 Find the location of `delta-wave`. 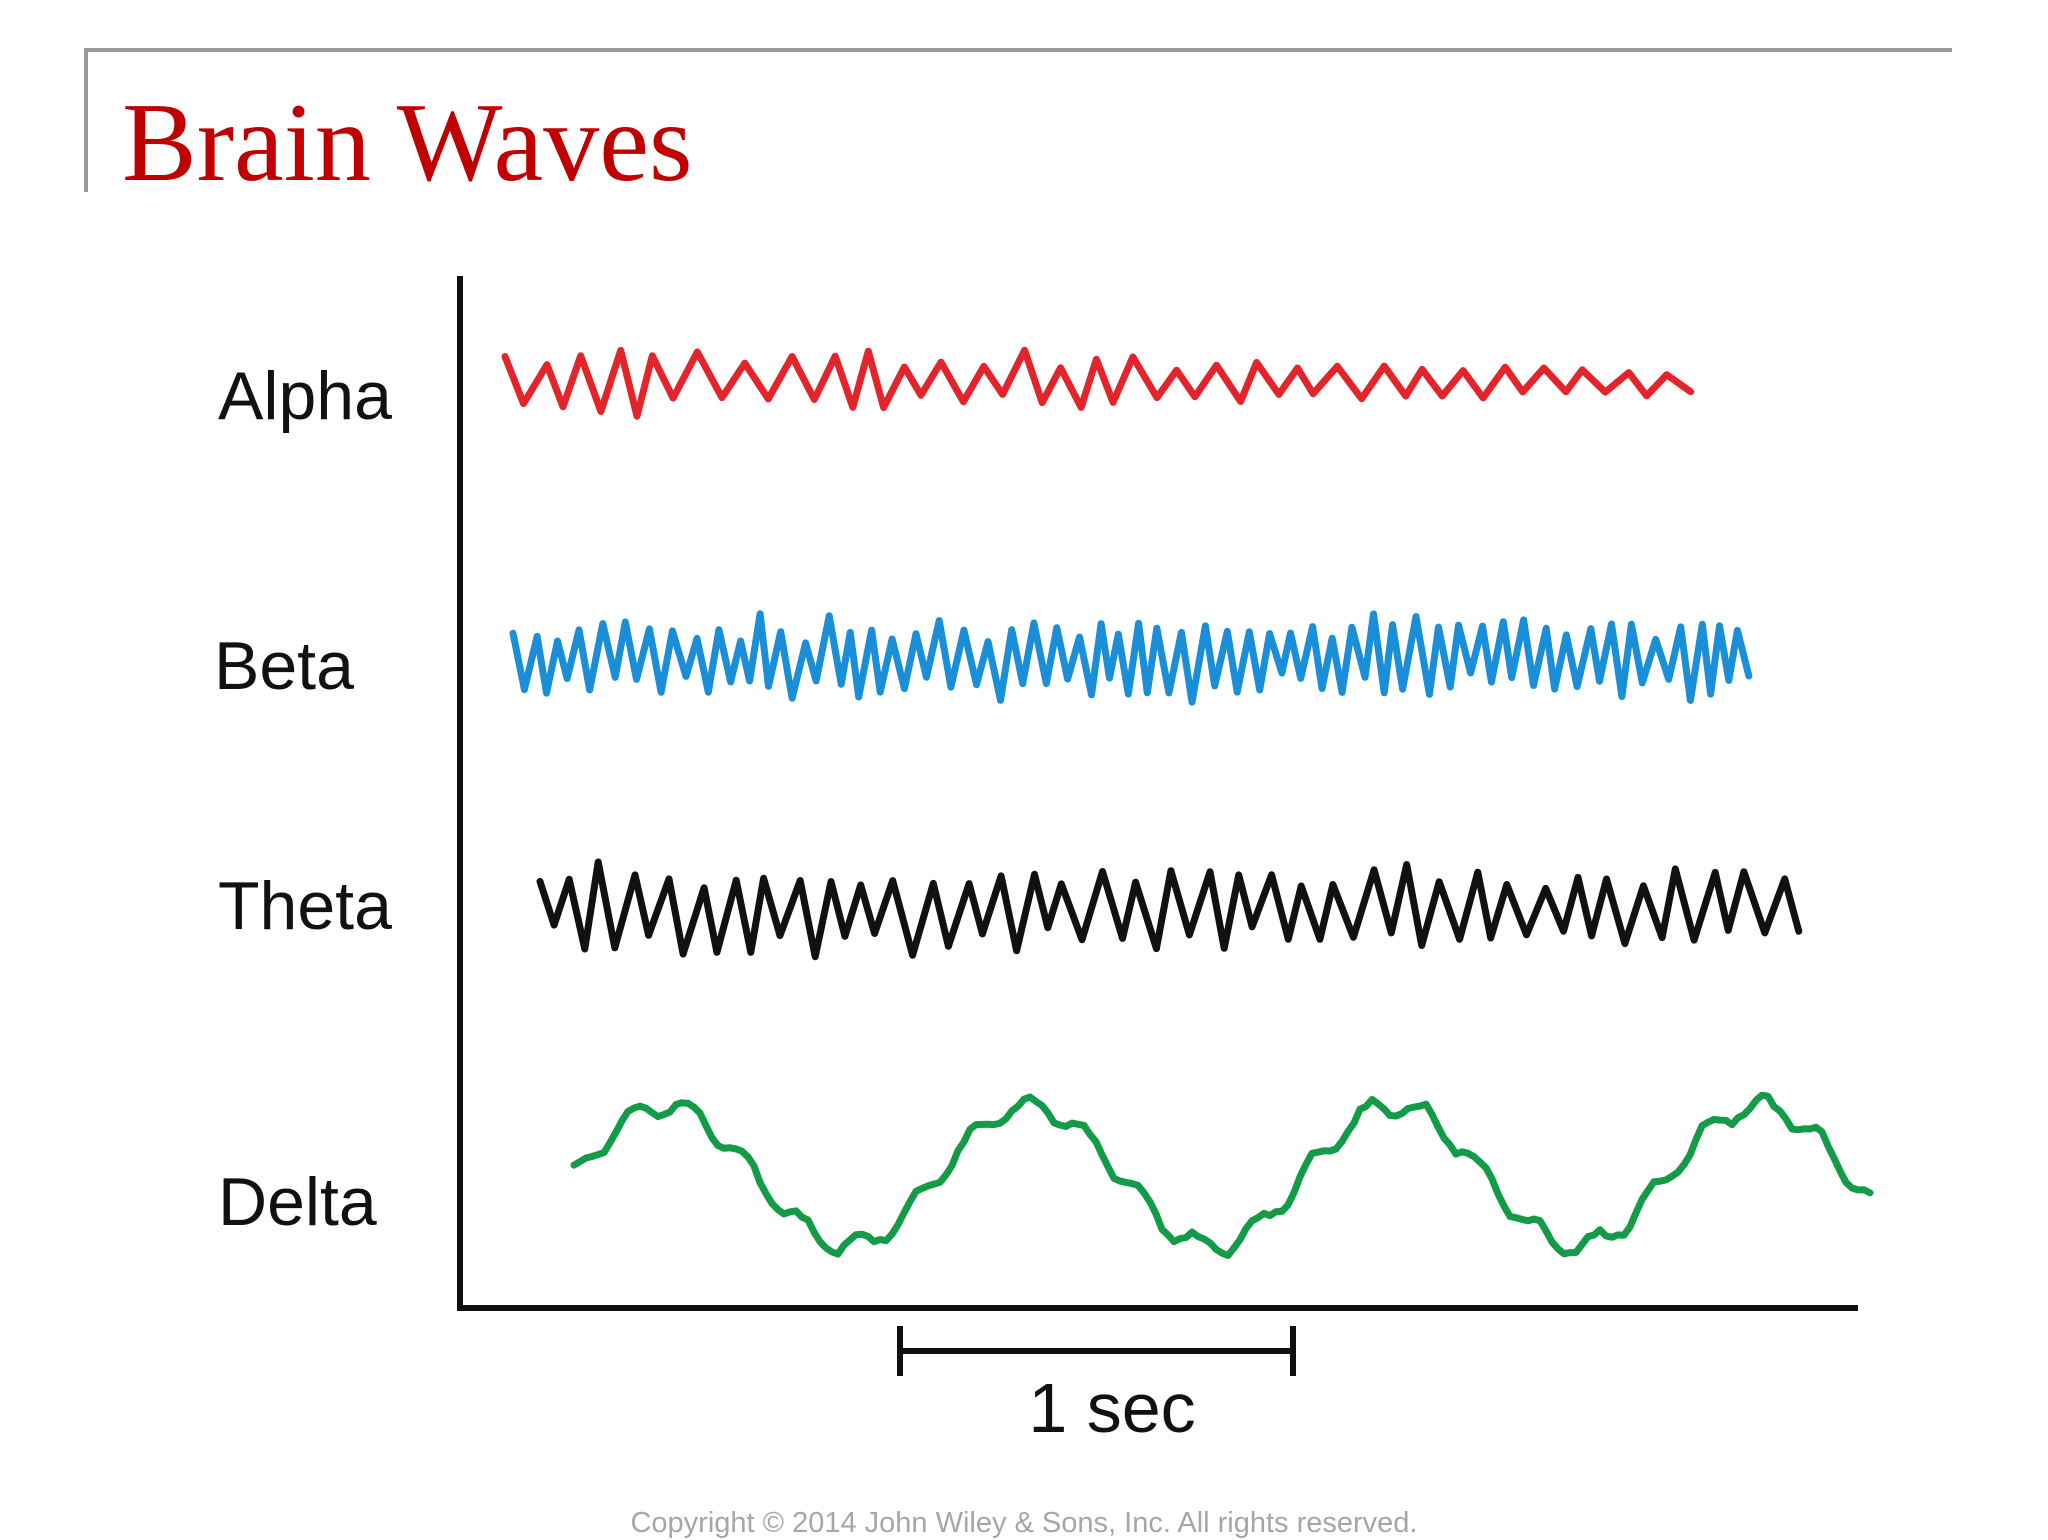

delta-wave is located at coordinates (1222, 1175).